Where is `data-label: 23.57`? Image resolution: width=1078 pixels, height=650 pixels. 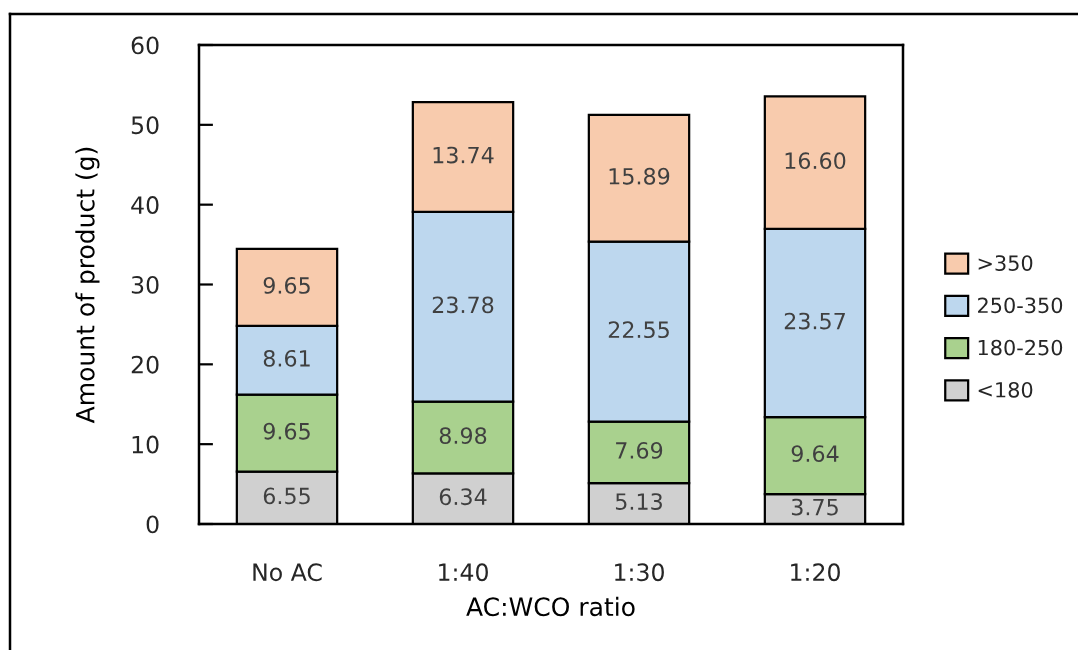 data-label: 23.57 is located at coordinates (814, 321).